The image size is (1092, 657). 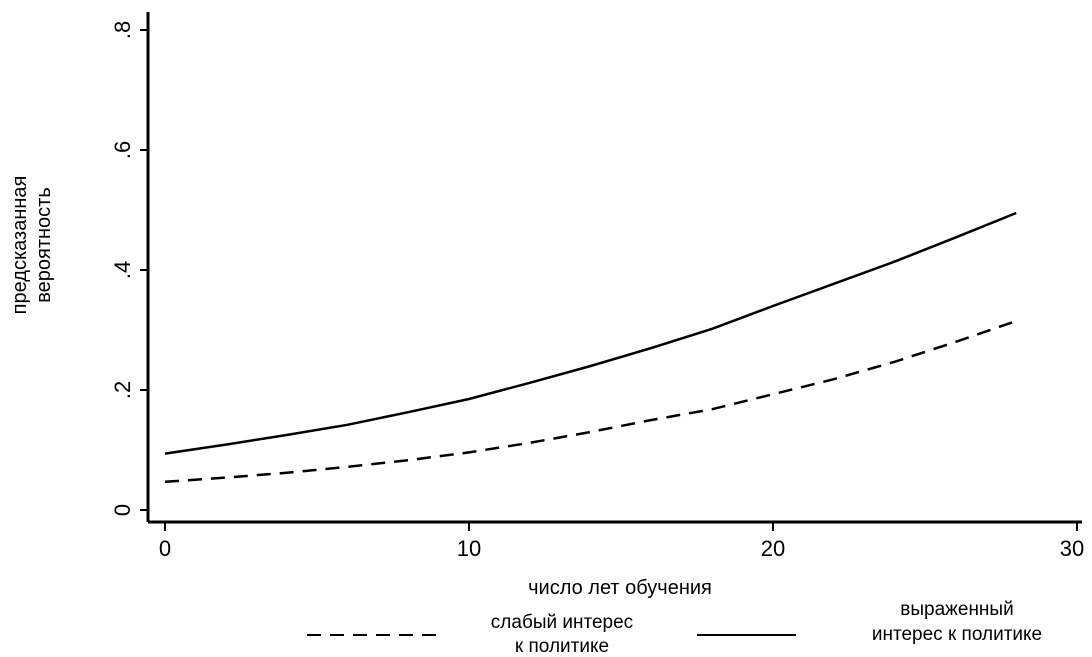 What do you see at coordinates (122, 30) in the screenshot?
I see `y-tick-label-4: .8` at bounding box center [122, 30].